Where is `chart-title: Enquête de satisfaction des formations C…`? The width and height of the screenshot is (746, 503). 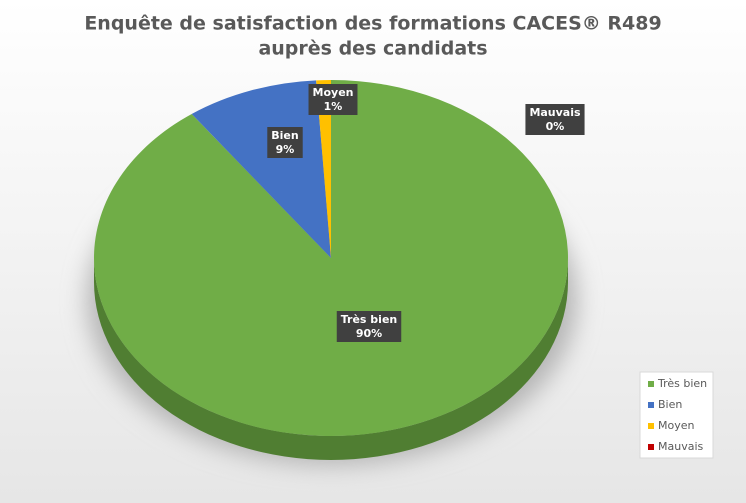 chart-title: Enquête de satisfaction des formations C… is located at coordinates (372, 24).